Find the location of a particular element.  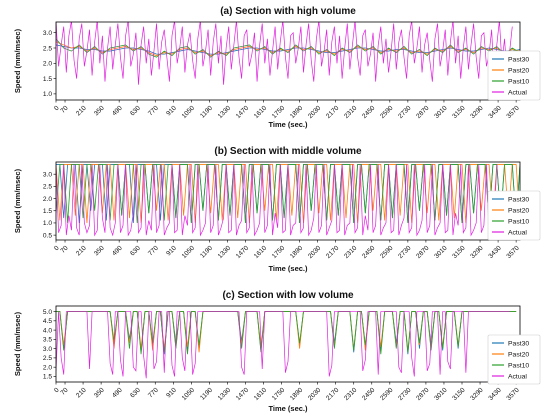

y-tick-label: 4.0 is located at coordinates (47, 330).